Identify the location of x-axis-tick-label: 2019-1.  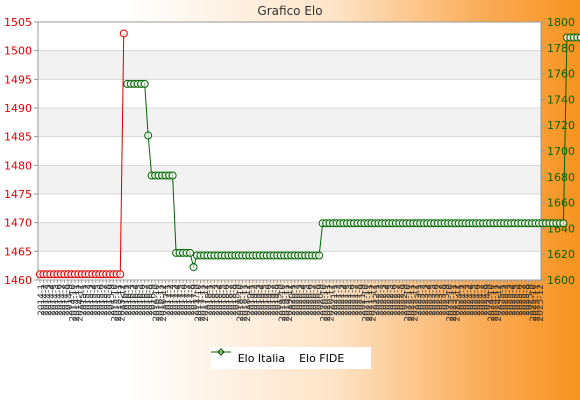
(251, 300).